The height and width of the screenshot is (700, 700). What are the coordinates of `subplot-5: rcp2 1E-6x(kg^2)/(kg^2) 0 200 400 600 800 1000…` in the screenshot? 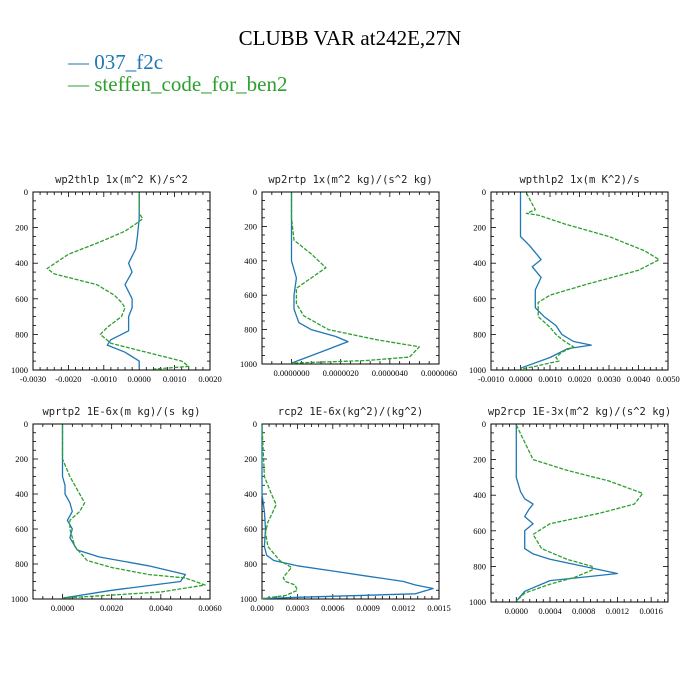 It's located at (345, 509).